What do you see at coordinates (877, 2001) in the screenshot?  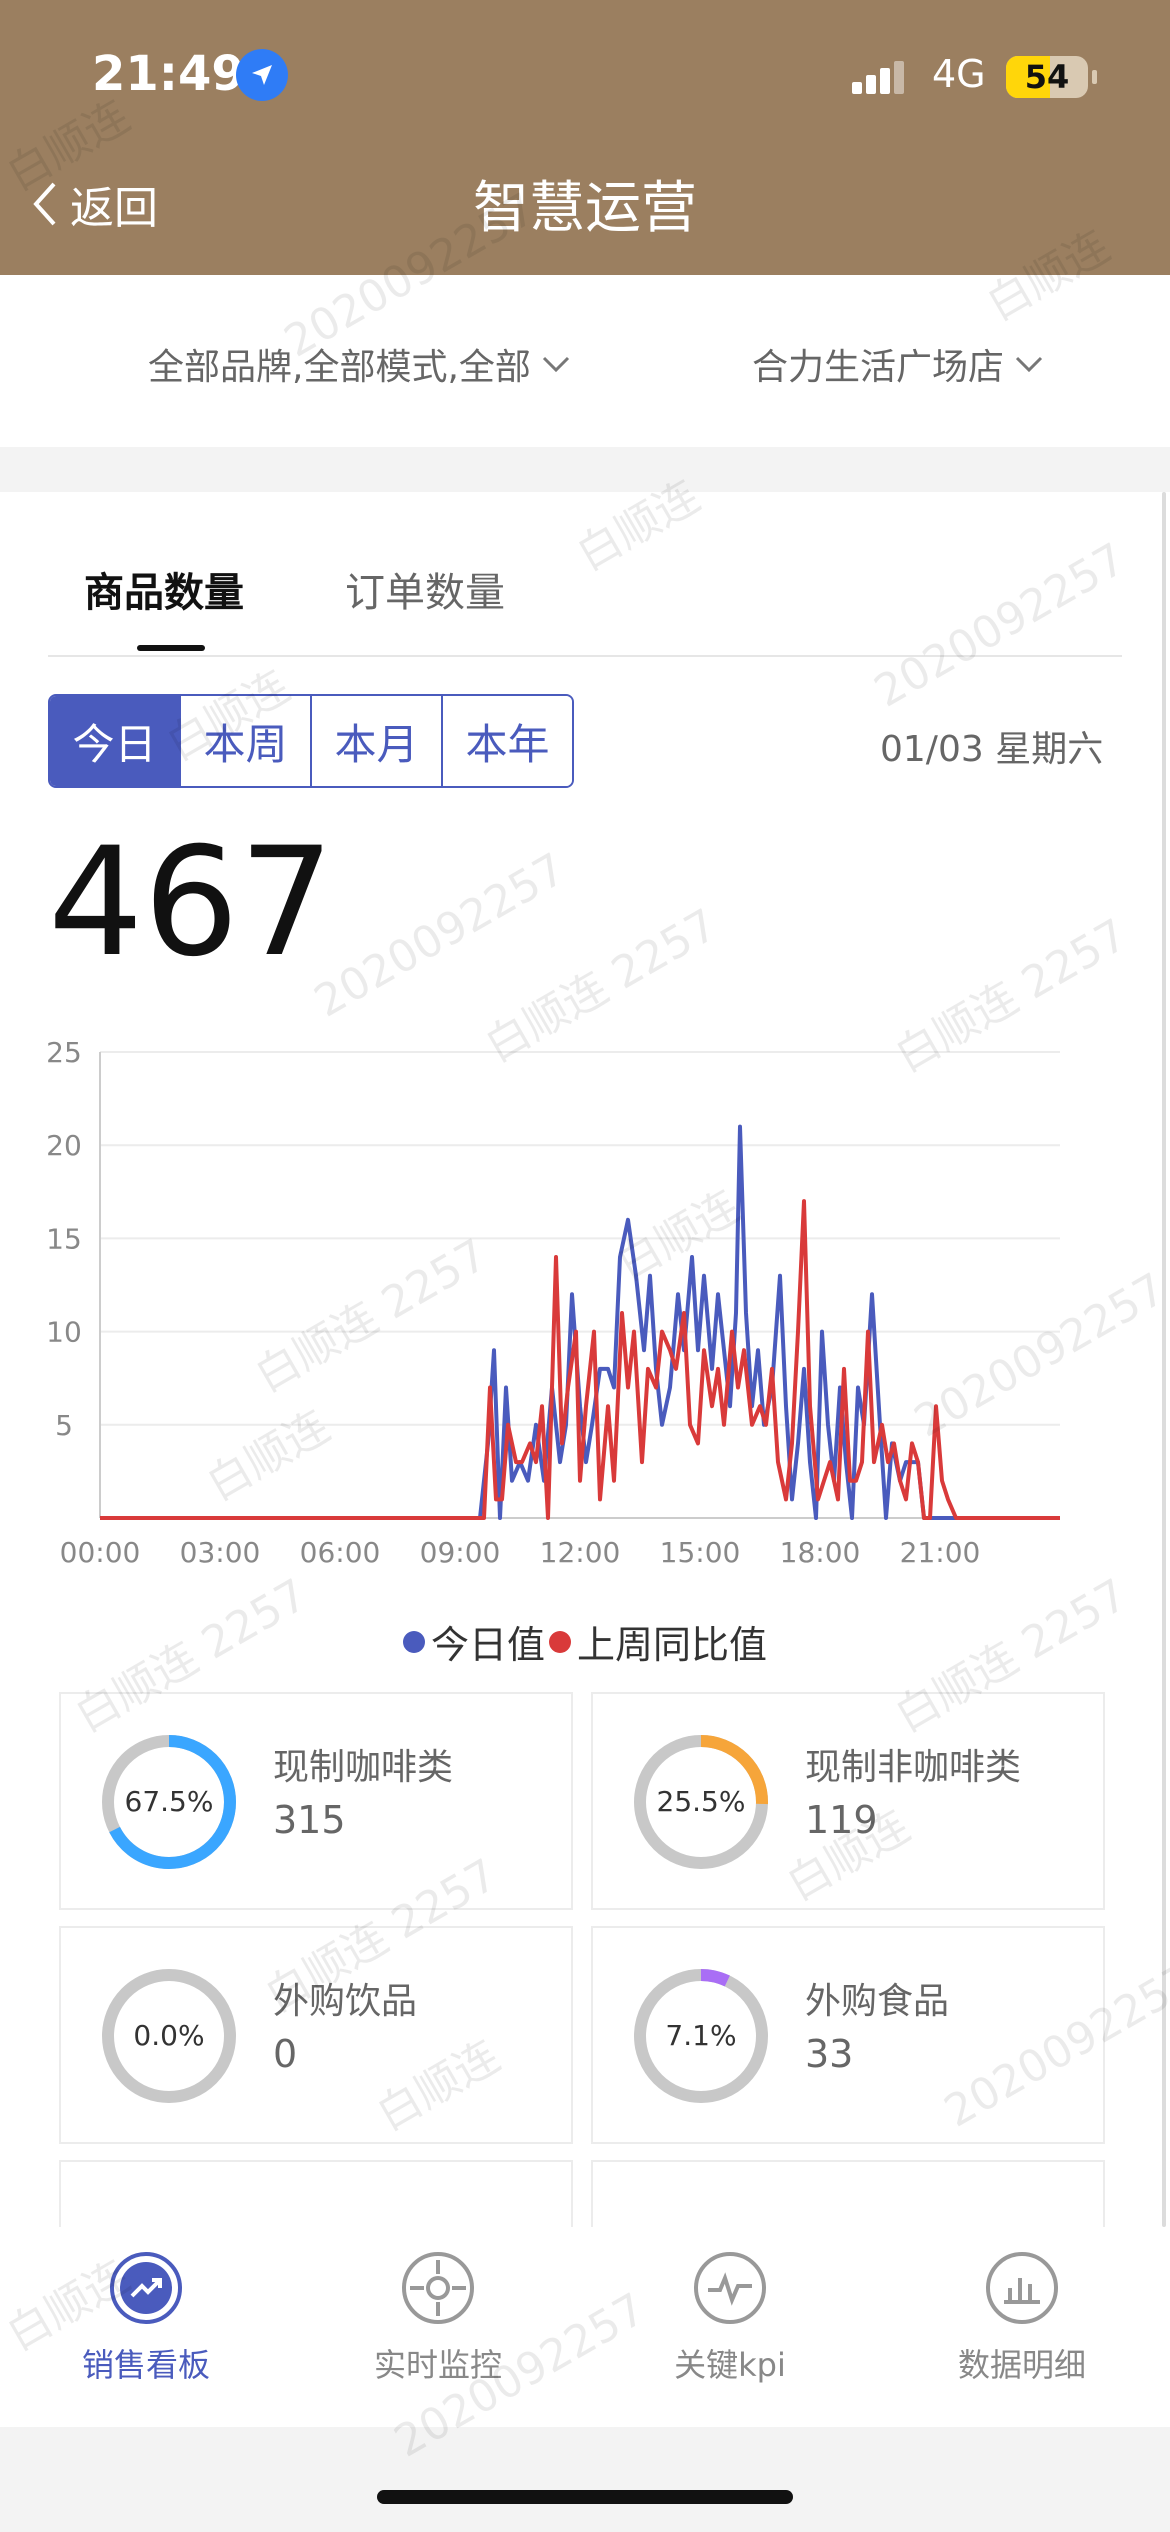 I see `category-label: 外购食品` at bounding box center [877, 2001].